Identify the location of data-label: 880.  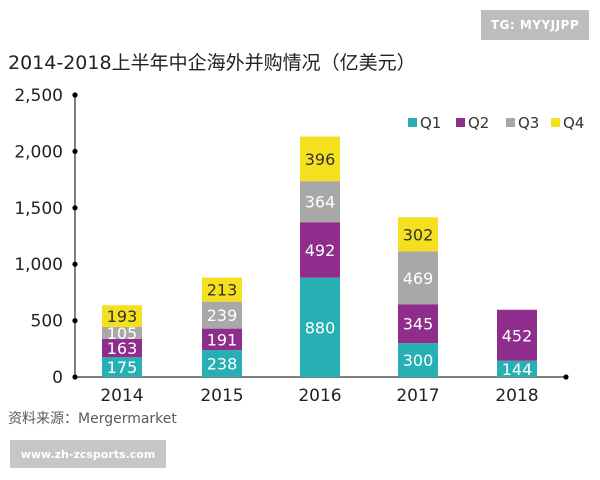
(320, 327).